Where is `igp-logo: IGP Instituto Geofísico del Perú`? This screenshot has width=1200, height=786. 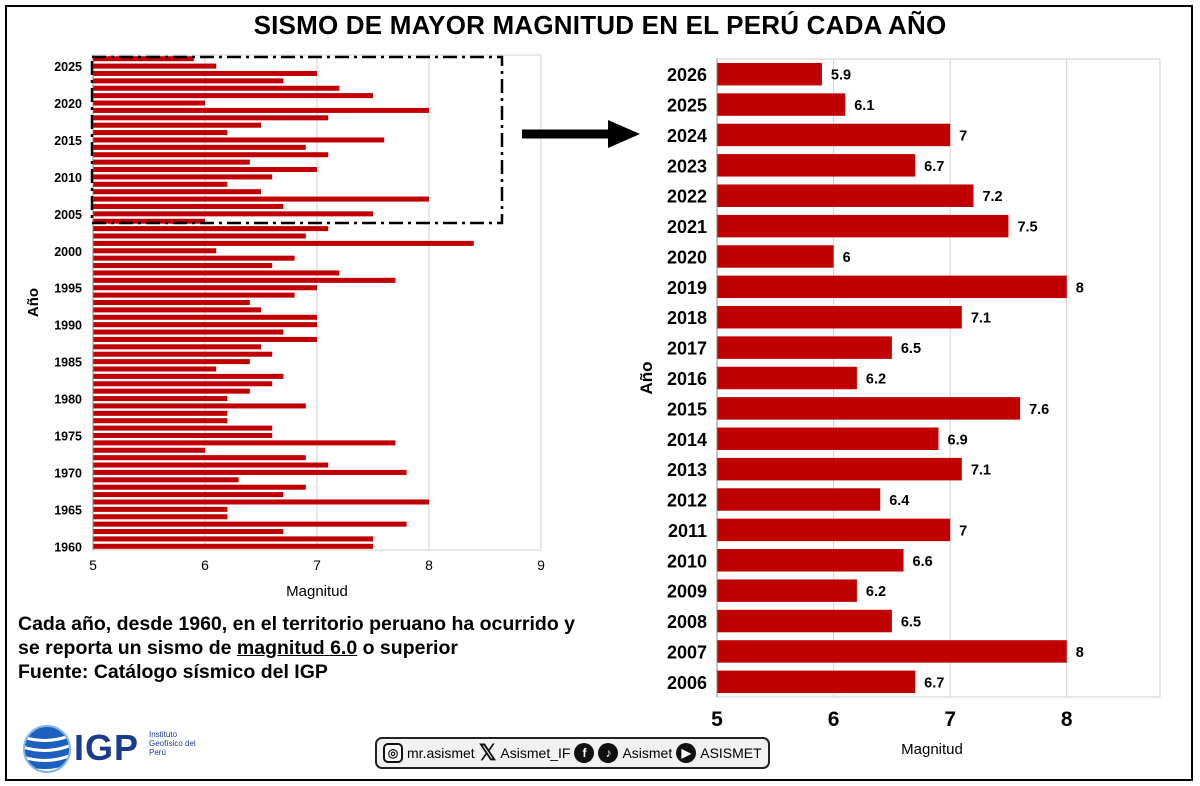
igp-logo: IGP Instituto Geofísico del Perú is located at coordinates (122, 749).